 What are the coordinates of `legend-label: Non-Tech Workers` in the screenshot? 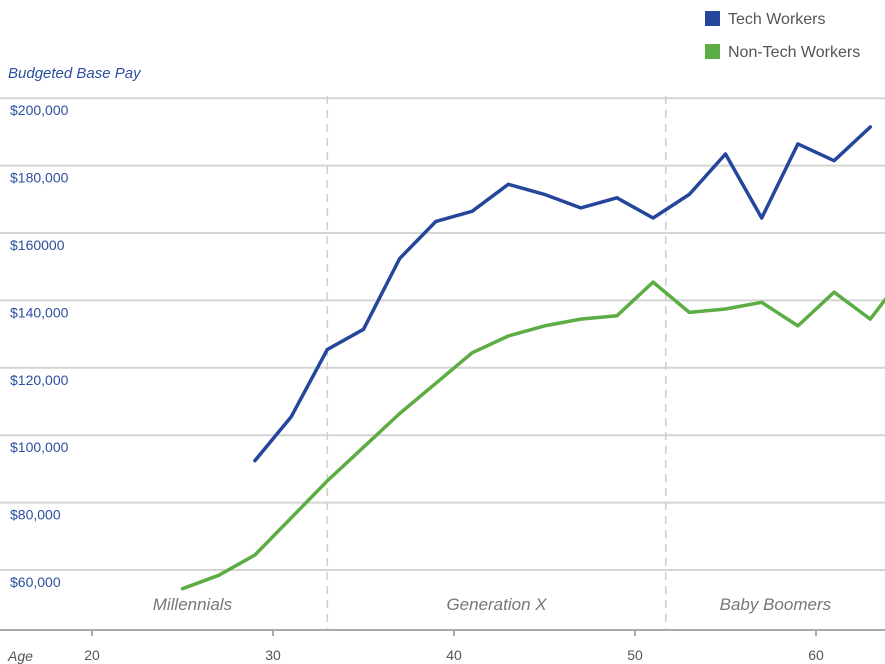 It's located at (794, 52).